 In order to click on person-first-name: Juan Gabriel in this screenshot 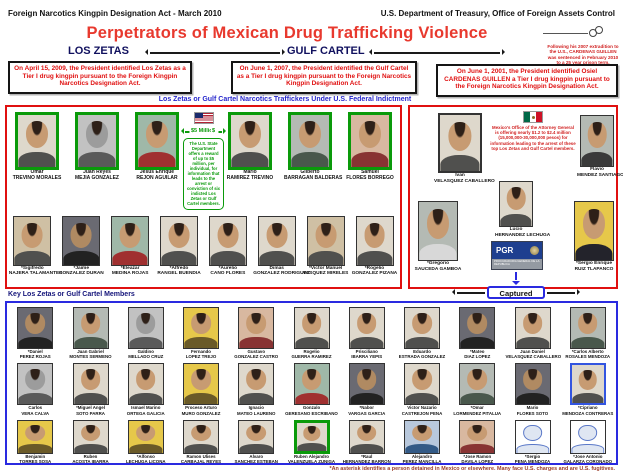, I will do `click(90, 351)`.